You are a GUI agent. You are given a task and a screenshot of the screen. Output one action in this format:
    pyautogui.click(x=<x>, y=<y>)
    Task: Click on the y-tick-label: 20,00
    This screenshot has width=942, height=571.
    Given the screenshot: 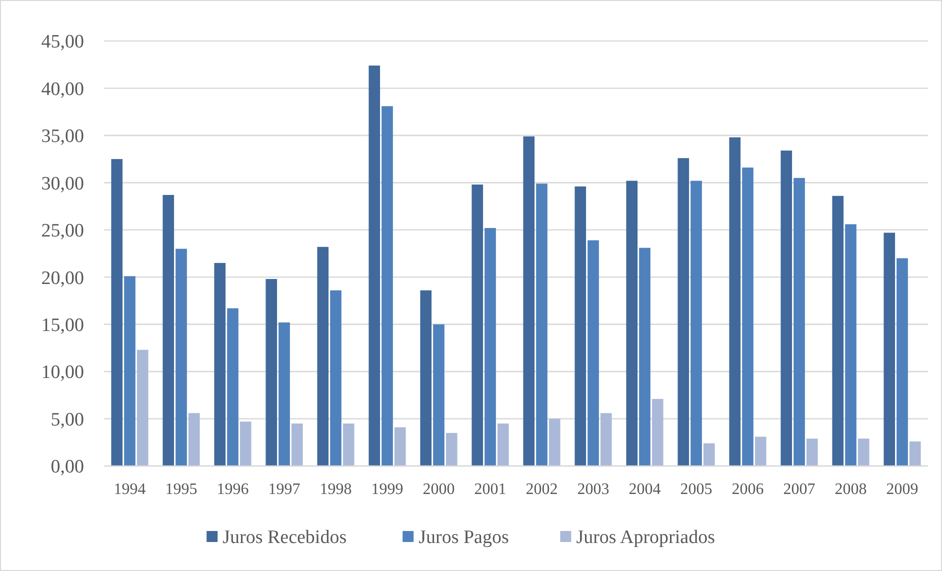 What is the action you would take?
    pyautogui.click(x=62, y=278)
    